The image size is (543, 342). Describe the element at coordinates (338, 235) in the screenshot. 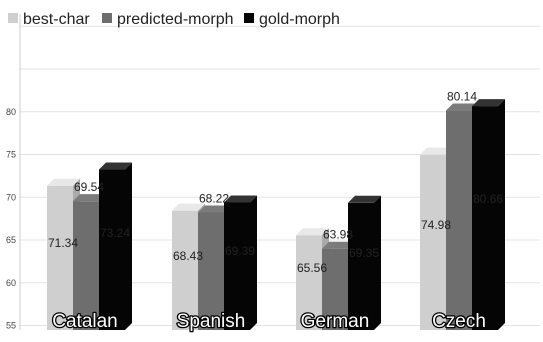

I see `data-label: 63.98` at that location.